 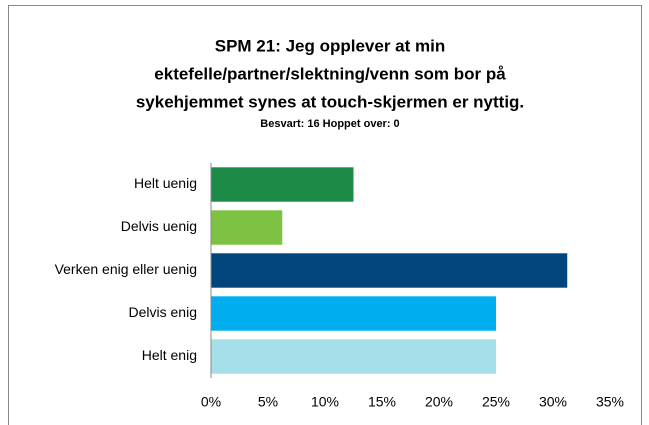 What do you see at coordinates (325, 402) in the screenshot?
I see `x-tick-label: 10%` at bounding box center [325, 402].